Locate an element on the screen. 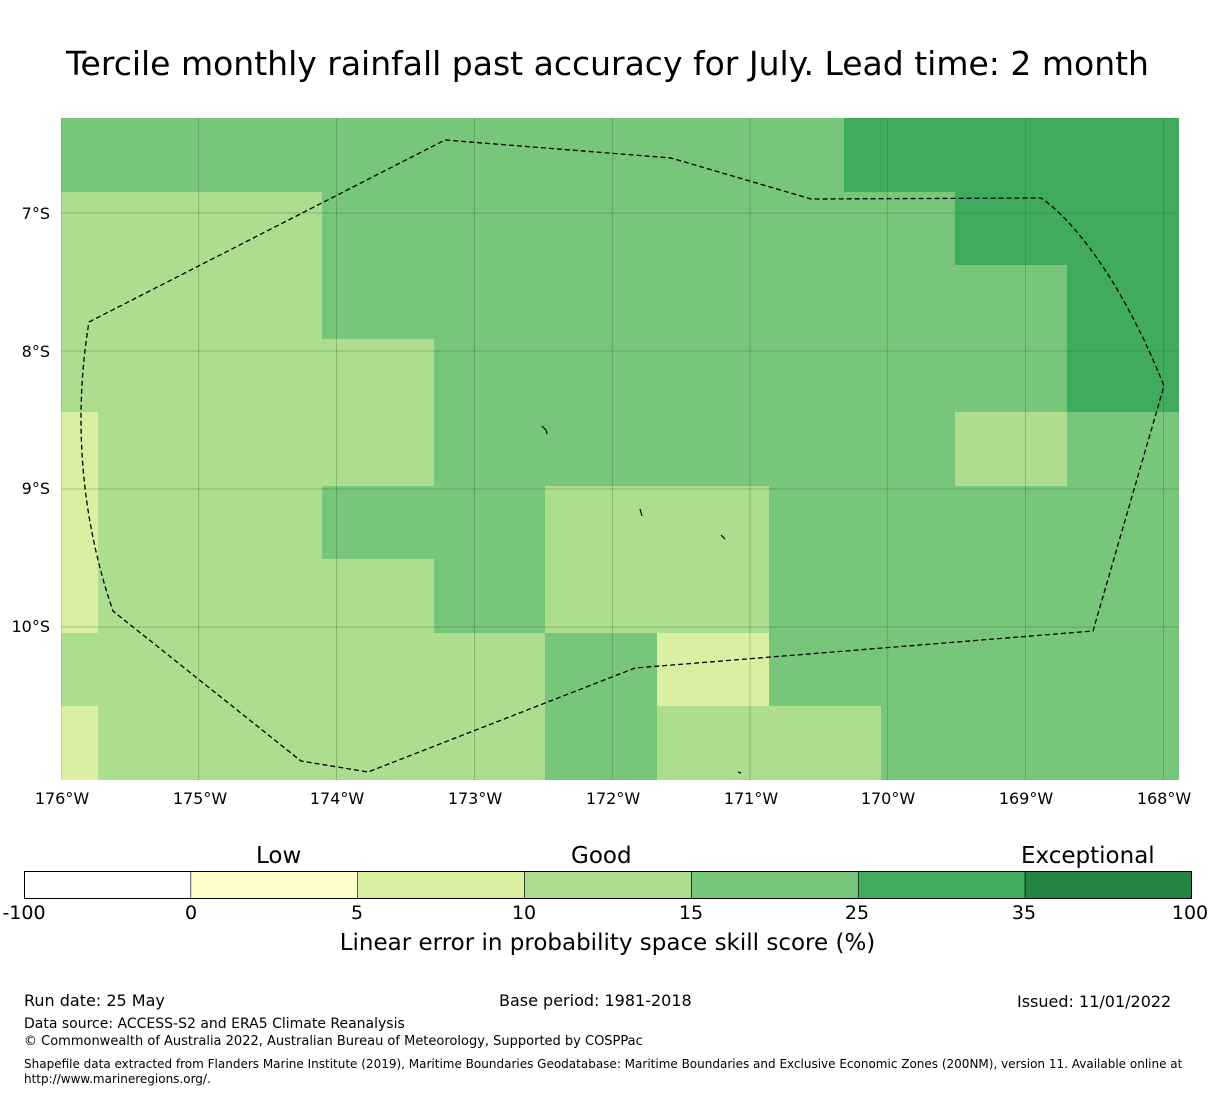 The image size is (1215, 1095). lon-label: 170°W is located at coordinates (888, 798).